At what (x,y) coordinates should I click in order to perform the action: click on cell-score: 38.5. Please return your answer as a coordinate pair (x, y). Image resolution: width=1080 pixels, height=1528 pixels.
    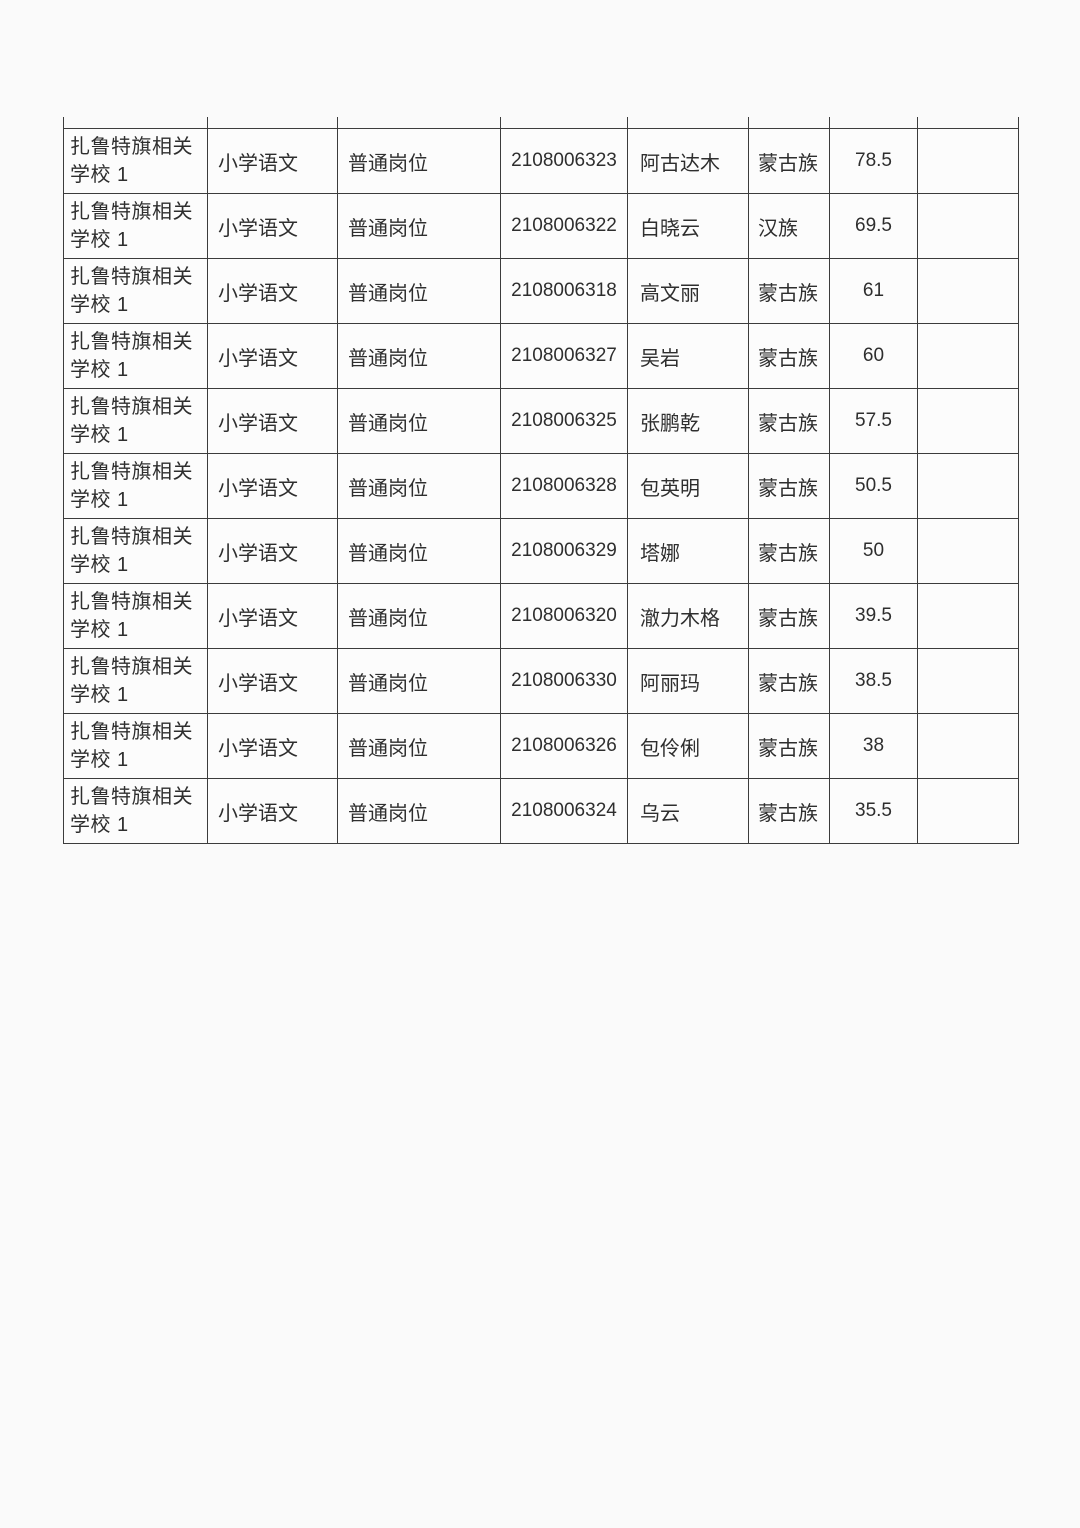
    Looking at the image, I should click on (873, 681).